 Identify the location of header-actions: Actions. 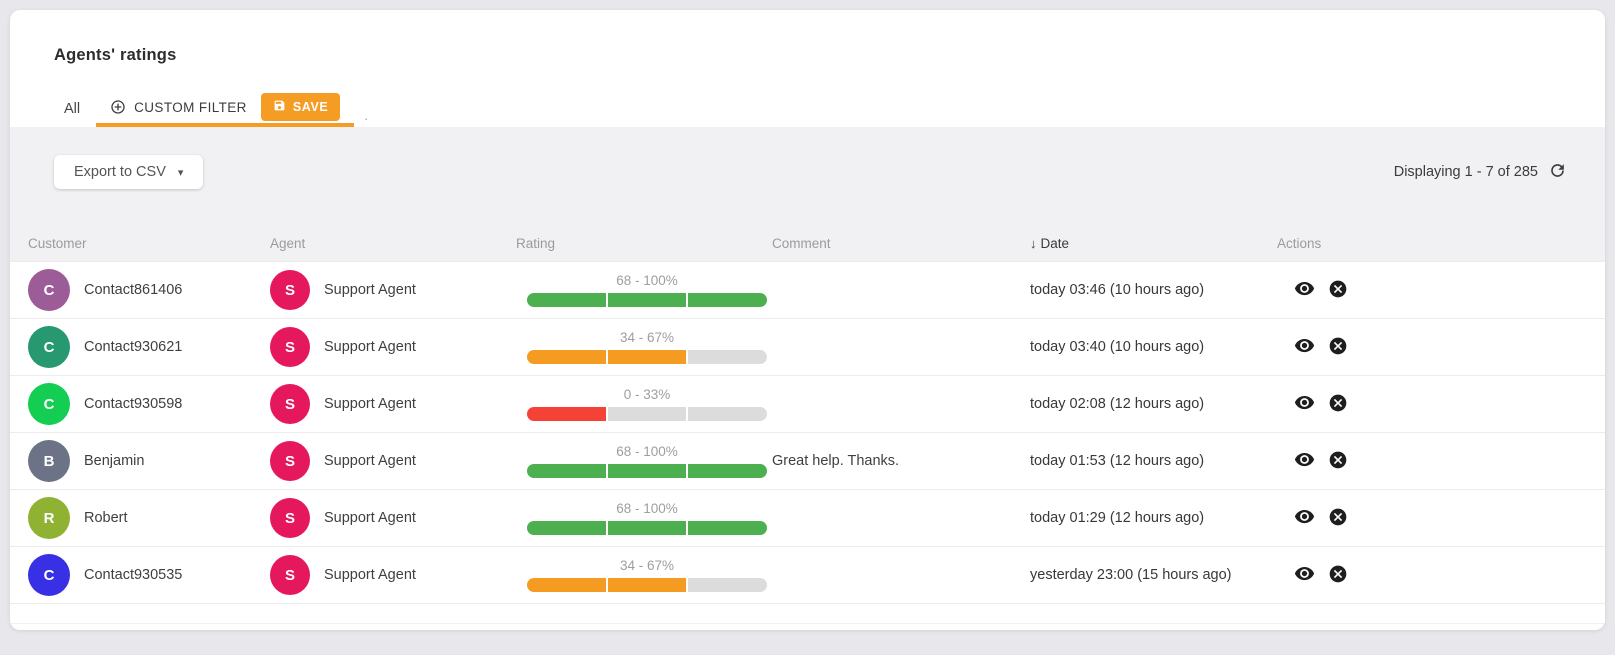
(1299, 243).